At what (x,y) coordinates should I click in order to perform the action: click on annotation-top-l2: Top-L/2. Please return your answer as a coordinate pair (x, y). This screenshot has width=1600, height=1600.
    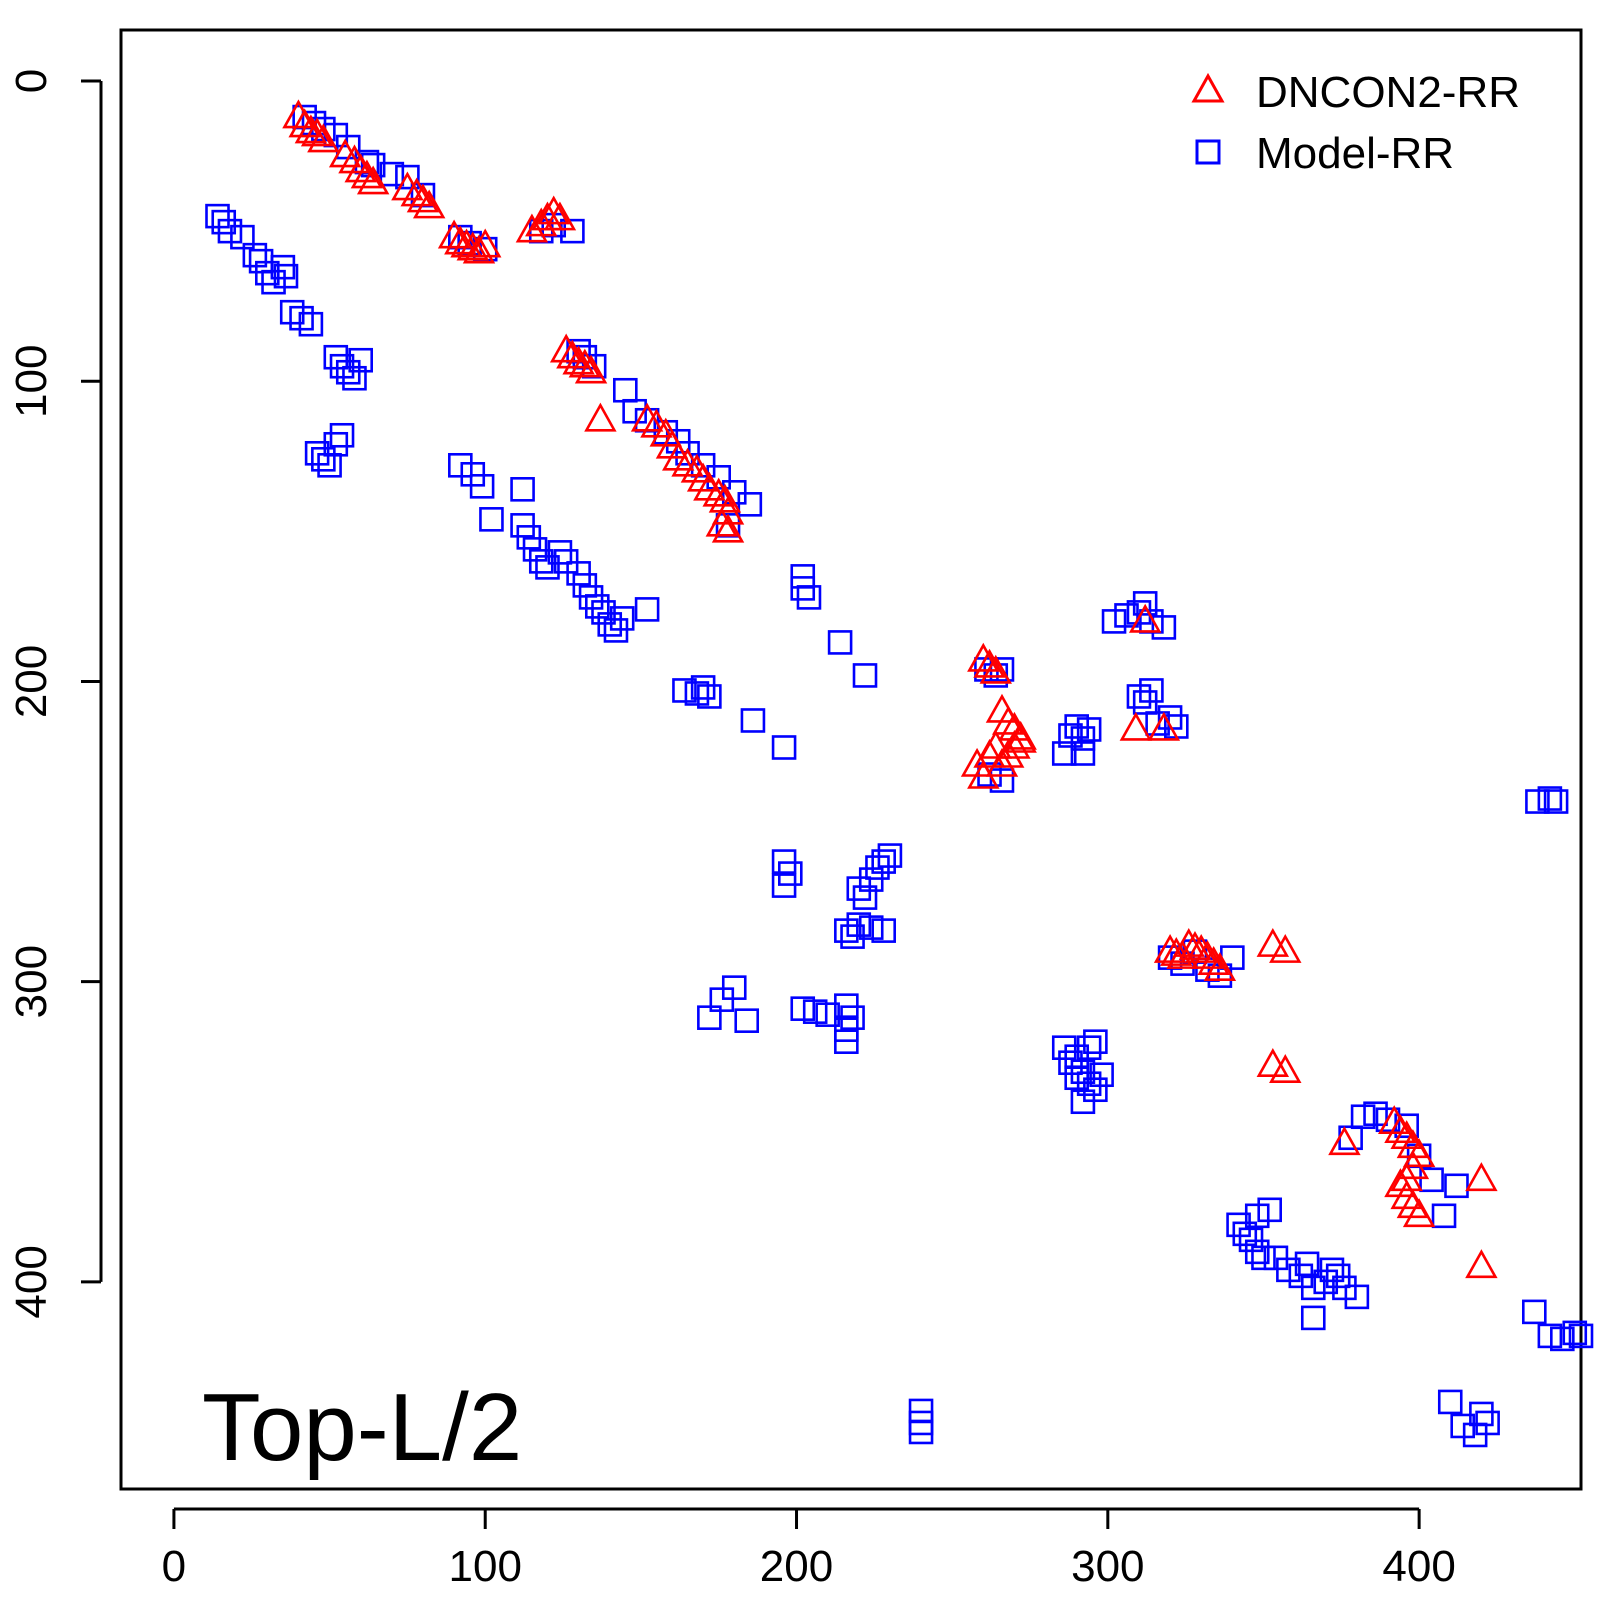
    Looking at the image, I should click on (362, 1427).